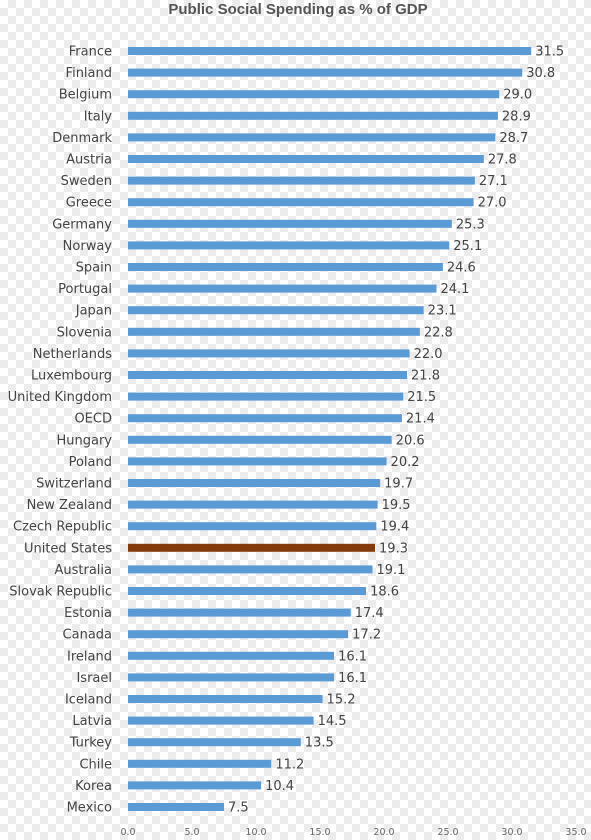 The image size is (591, 840). I want to click on value-label-israel: 16.1, so click(352, 678).